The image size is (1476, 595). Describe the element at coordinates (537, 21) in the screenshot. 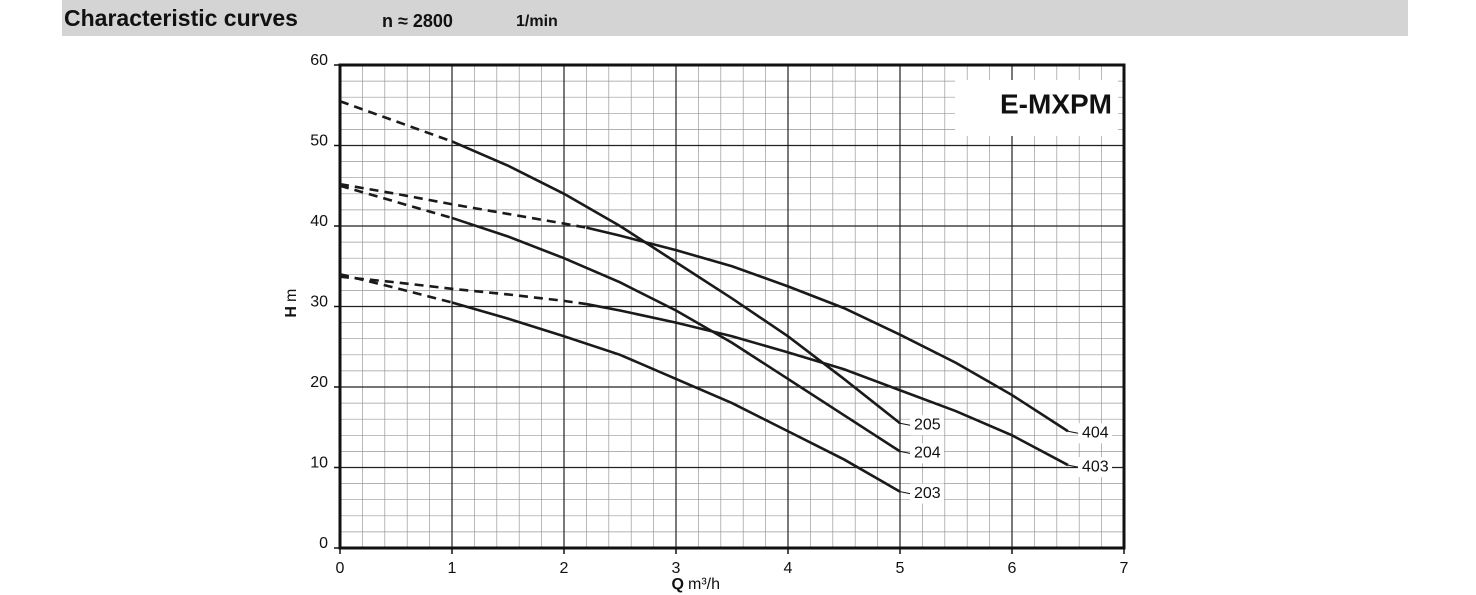

I see `speed-unit: 1/min` at that location.